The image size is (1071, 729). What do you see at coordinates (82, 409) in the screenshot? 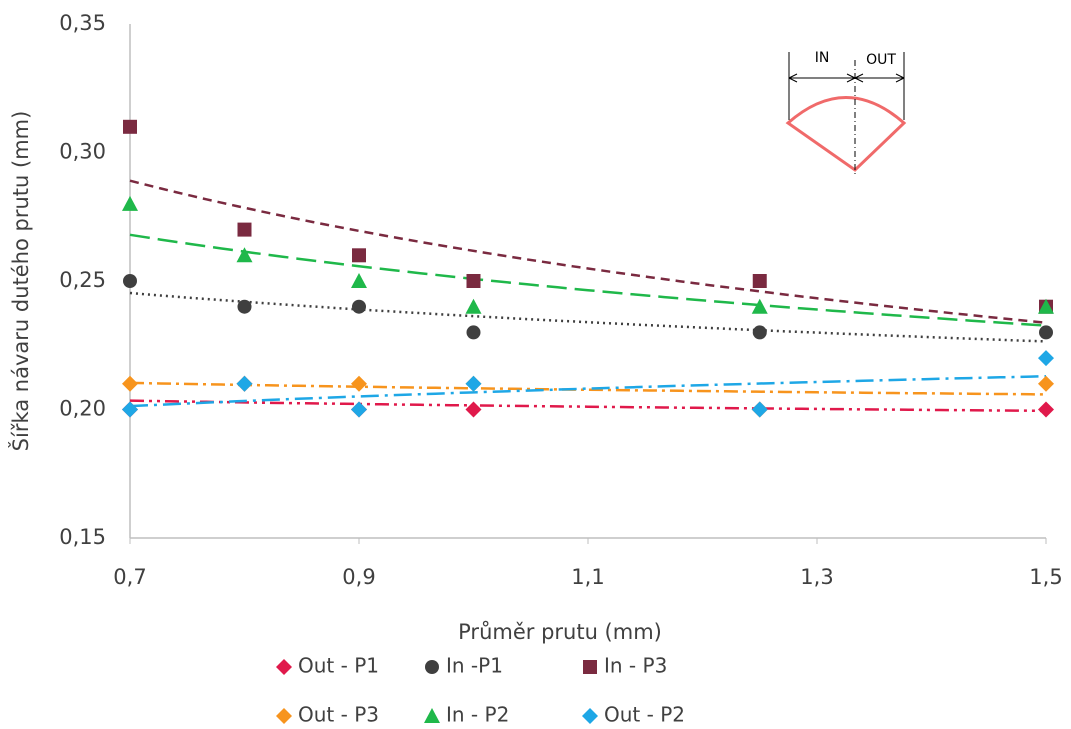
I see `y-tick-label: 0,20` at bounding box center [82, 409].